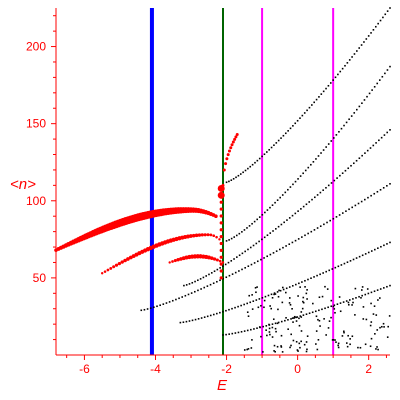 The width and height of the screenshot is (400, 400). I want to click on x-tick-label: -6, so click(84, 369).